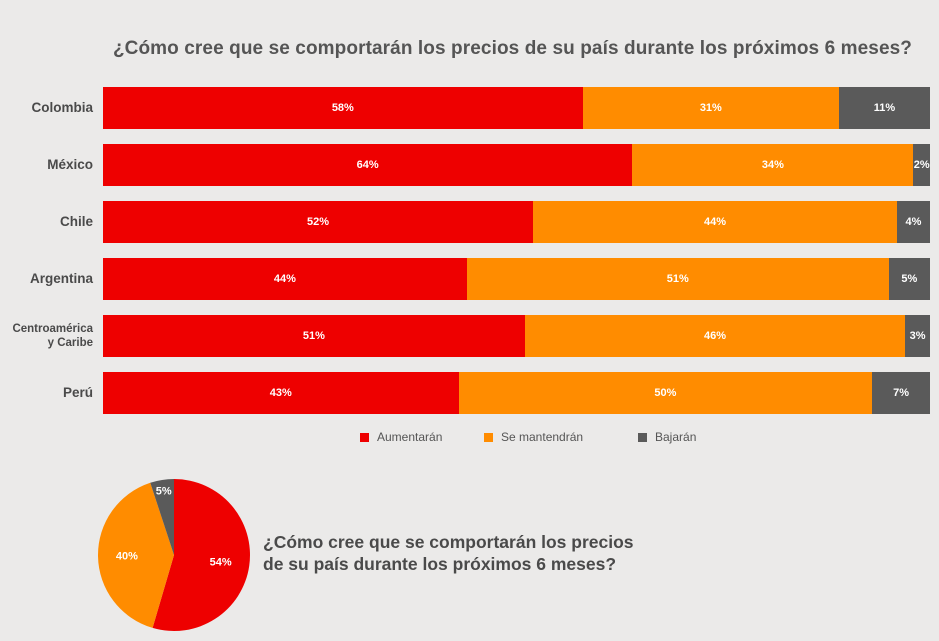 The width and height of the screenshot is (939, 641). I want to click on bar-row: 44% 51% 5%, so click(516, 279).